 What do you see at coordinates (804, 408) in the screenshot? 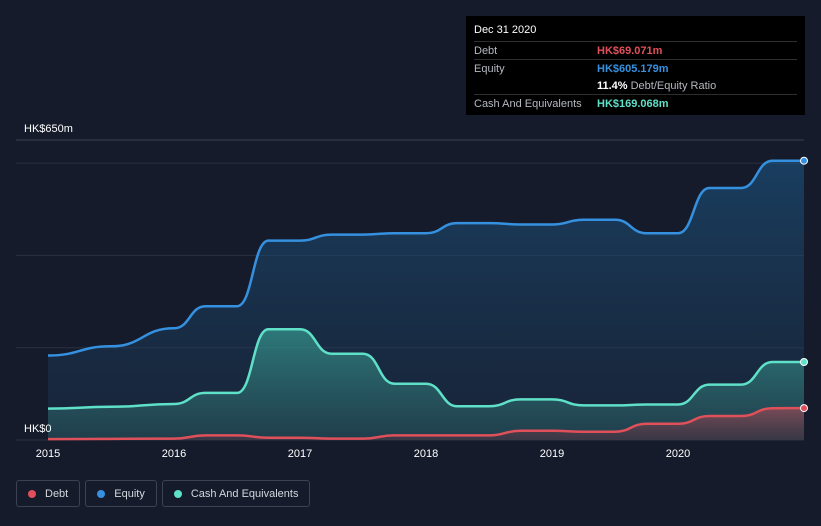
I see `end-dot-debt` at bounding box center [804, 408].